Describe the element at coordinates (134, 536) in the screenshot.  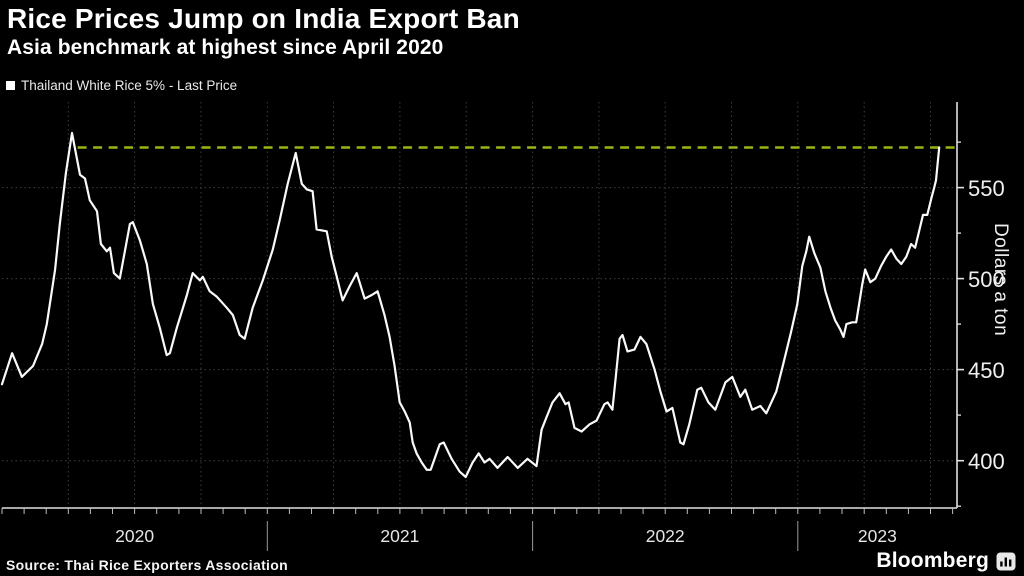
I see `x-year-label: 2020` at that location.